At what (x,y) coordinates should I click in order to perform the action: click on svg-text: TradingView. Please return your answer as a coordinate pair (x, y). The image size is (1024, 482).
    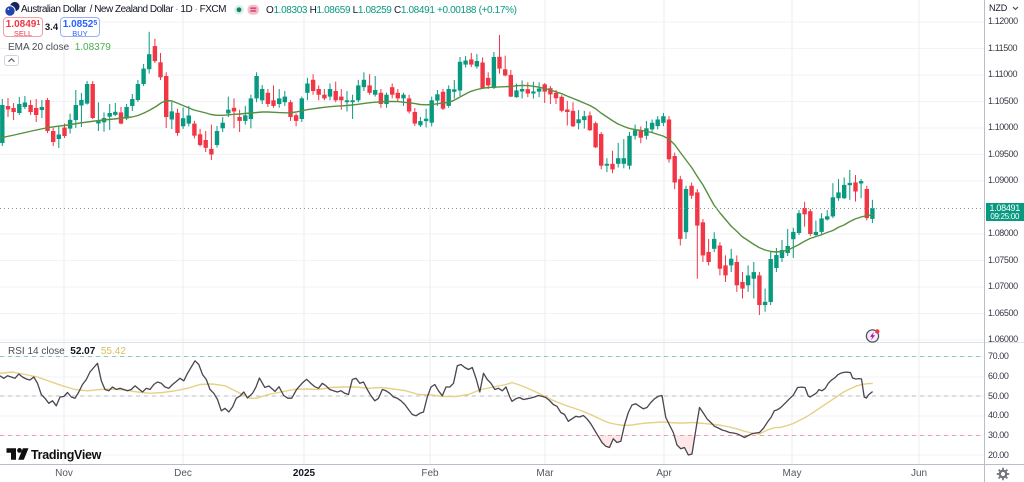
    Looking at the image, I should click on (66, 455).